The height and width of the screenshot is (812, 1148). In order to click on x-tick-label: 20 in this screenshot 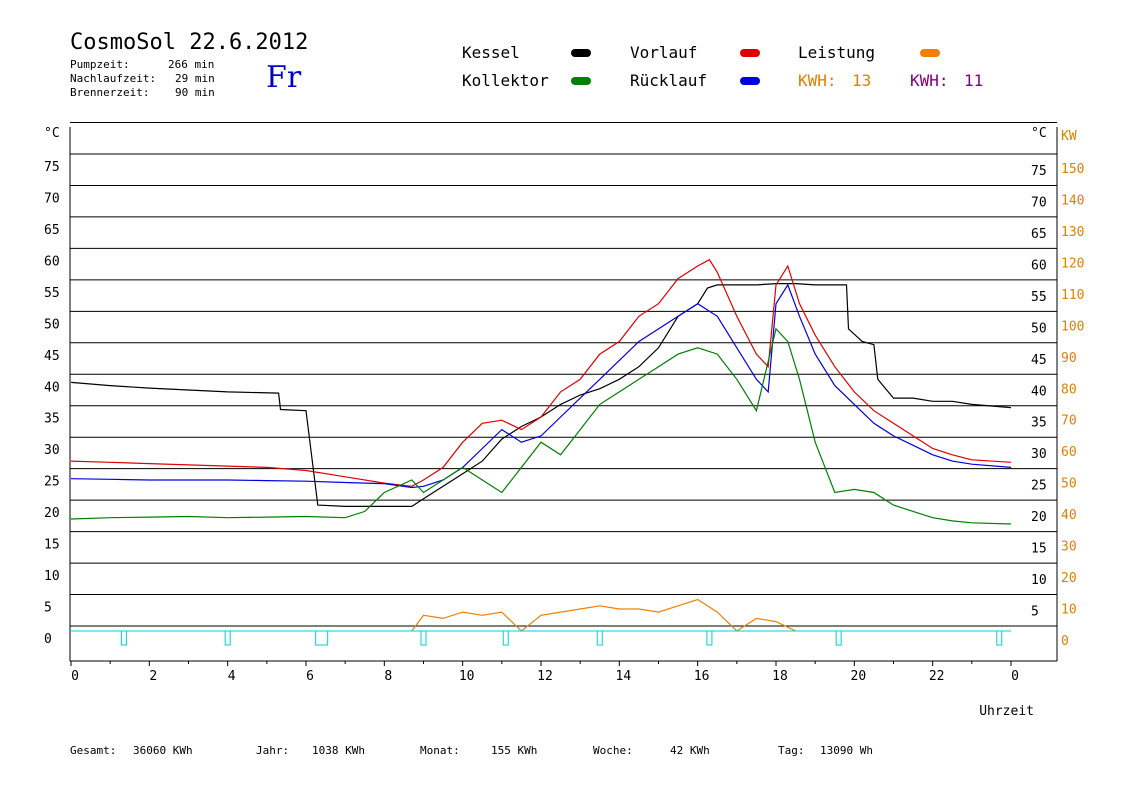, I will do `click(859, 676)`.